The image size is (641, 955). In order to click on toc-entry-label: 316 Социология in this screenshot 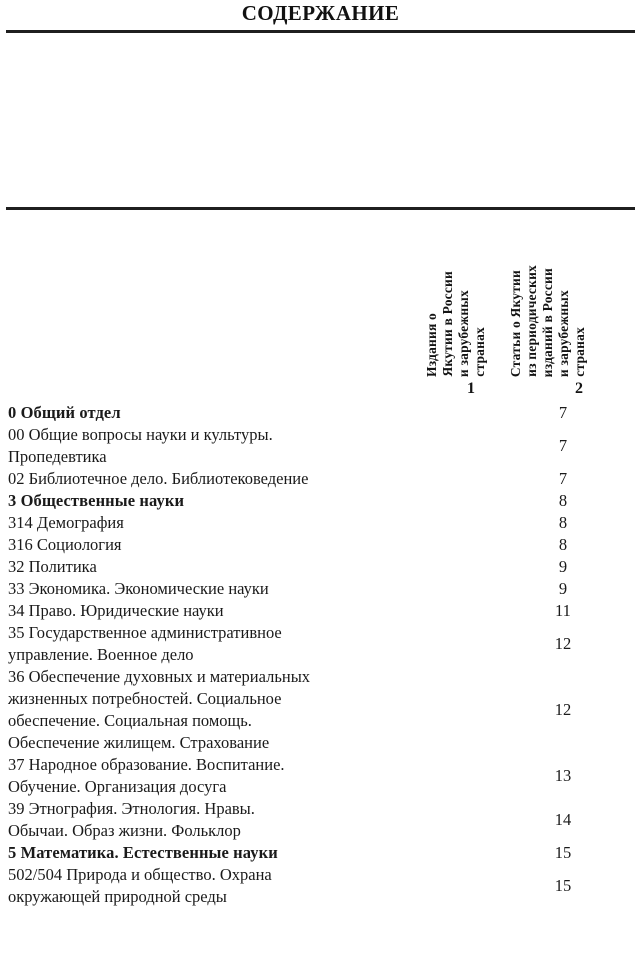, I will do `click(65, 544)`.